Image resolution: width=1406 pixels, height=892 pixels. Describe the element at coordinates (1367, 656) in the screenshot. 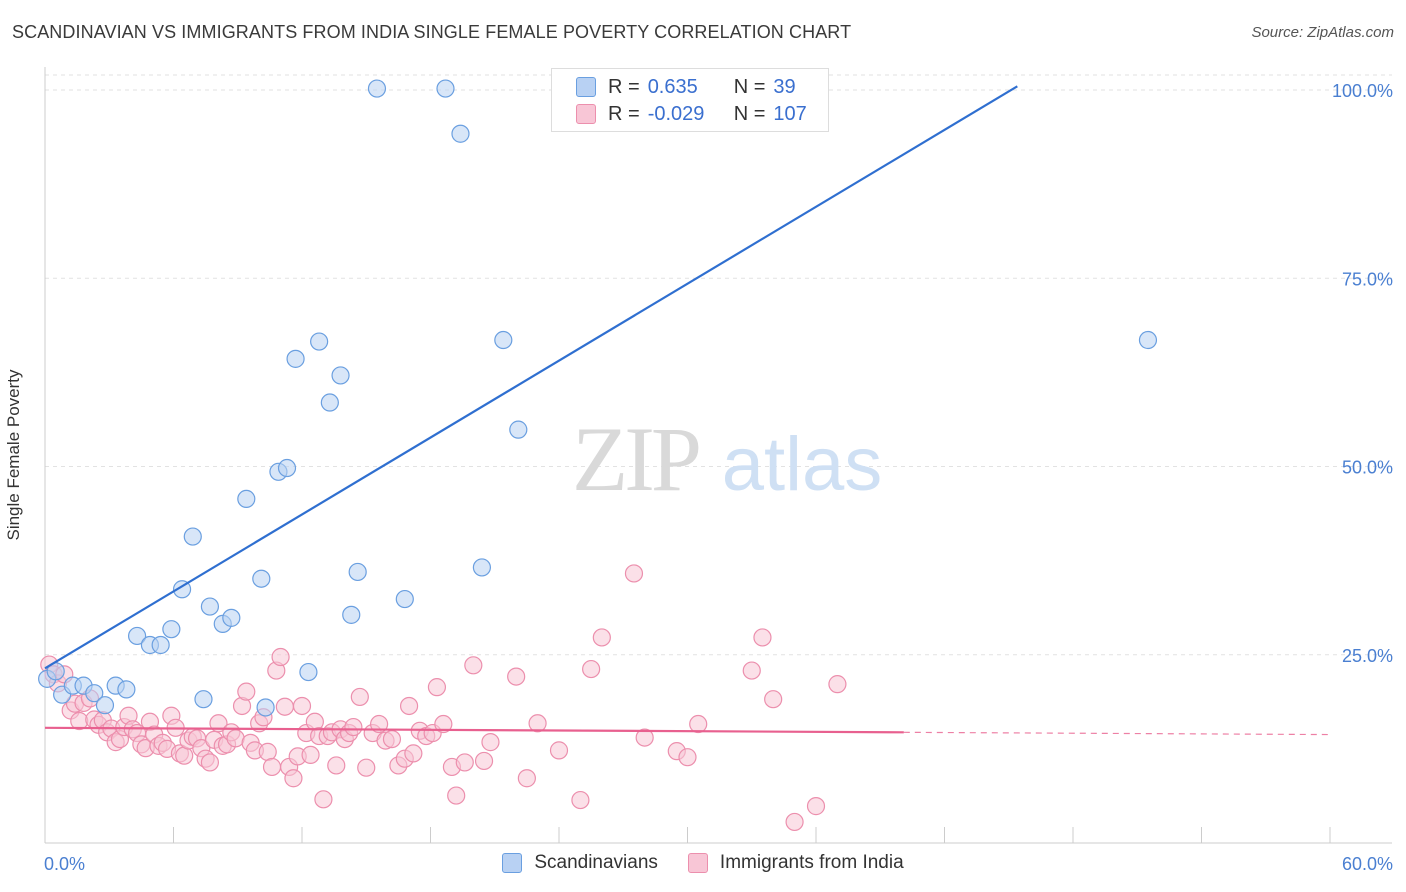

I see `y-tick-label: 25.0%` at that location.